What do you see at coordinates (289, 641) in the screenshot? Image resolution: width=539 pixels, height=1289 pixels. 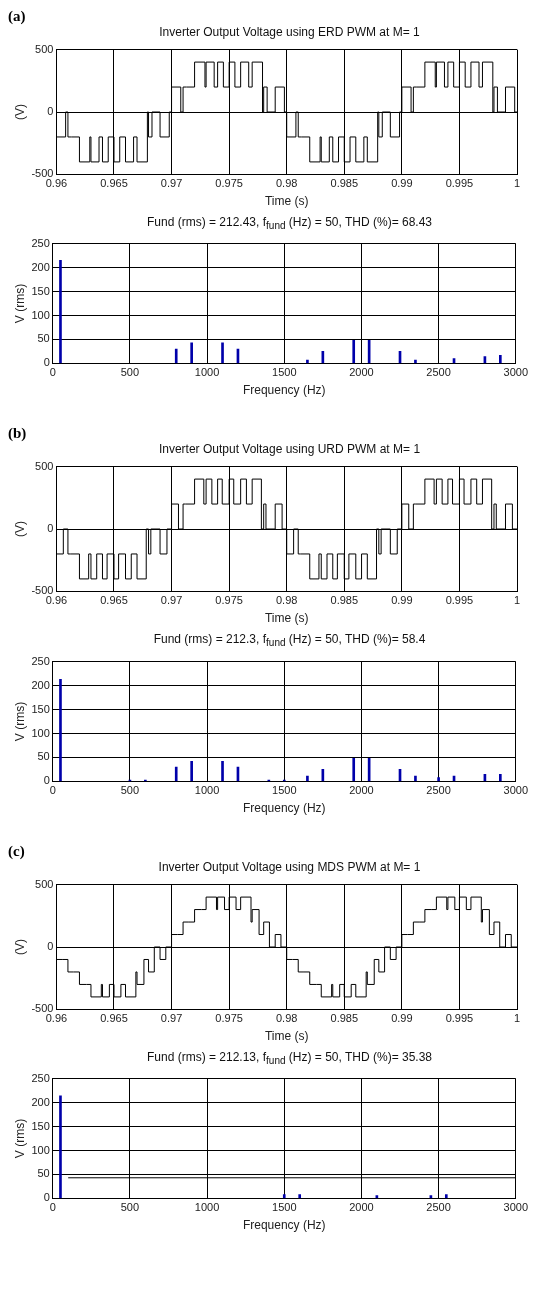 I see `chart-title: Fund (rms) = 212.3, f$_{fund}$ (Hz) = 50, THD (%)= 58.4` at bounding box center [289, 641].